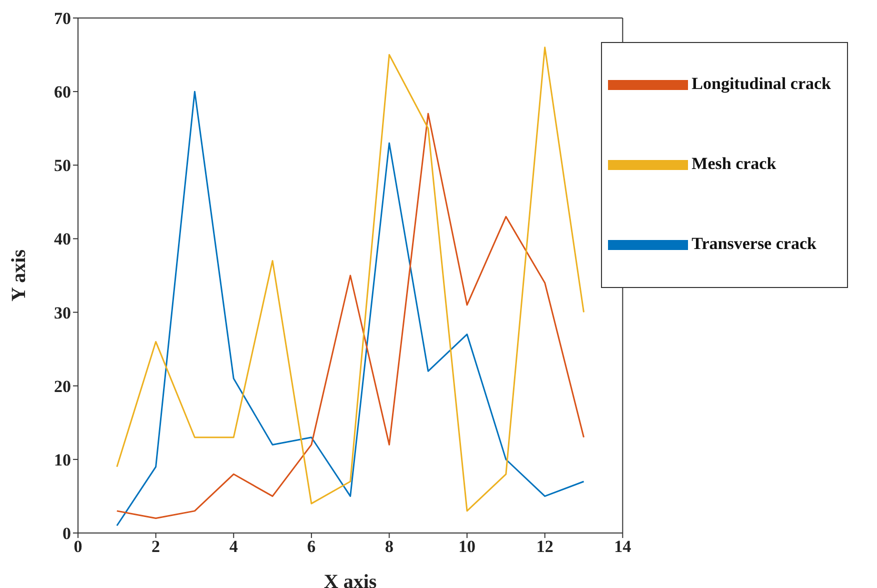 The image size is (877, 588). Describe the element at coordinates (62, 239) in the screenshot. I see `y-tick-label: 40` at that location.